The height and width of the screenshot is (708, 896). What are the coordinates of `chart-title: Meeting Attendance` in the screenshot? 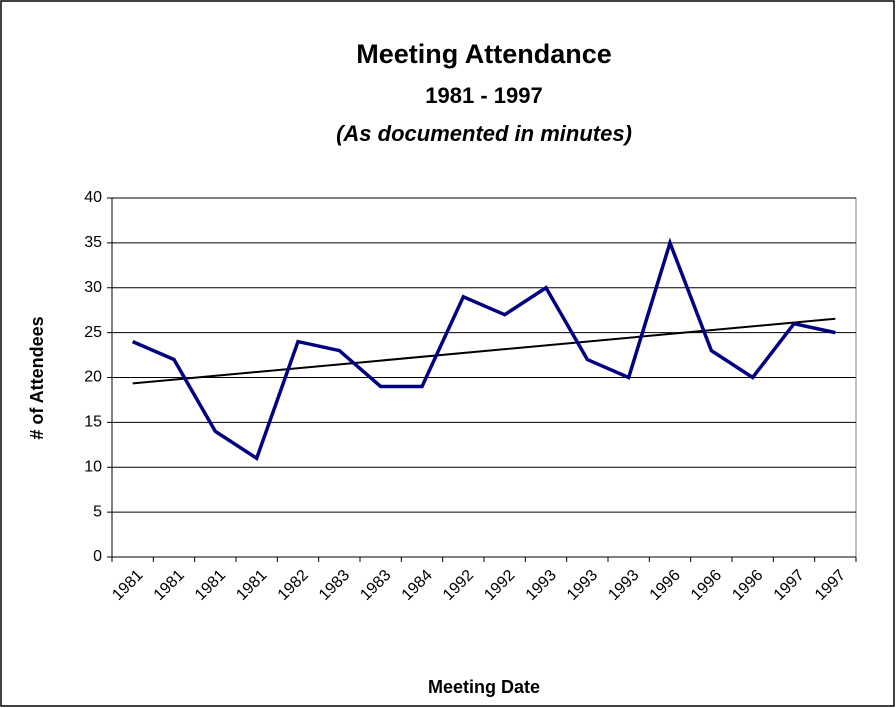 It's located at (484, 54).